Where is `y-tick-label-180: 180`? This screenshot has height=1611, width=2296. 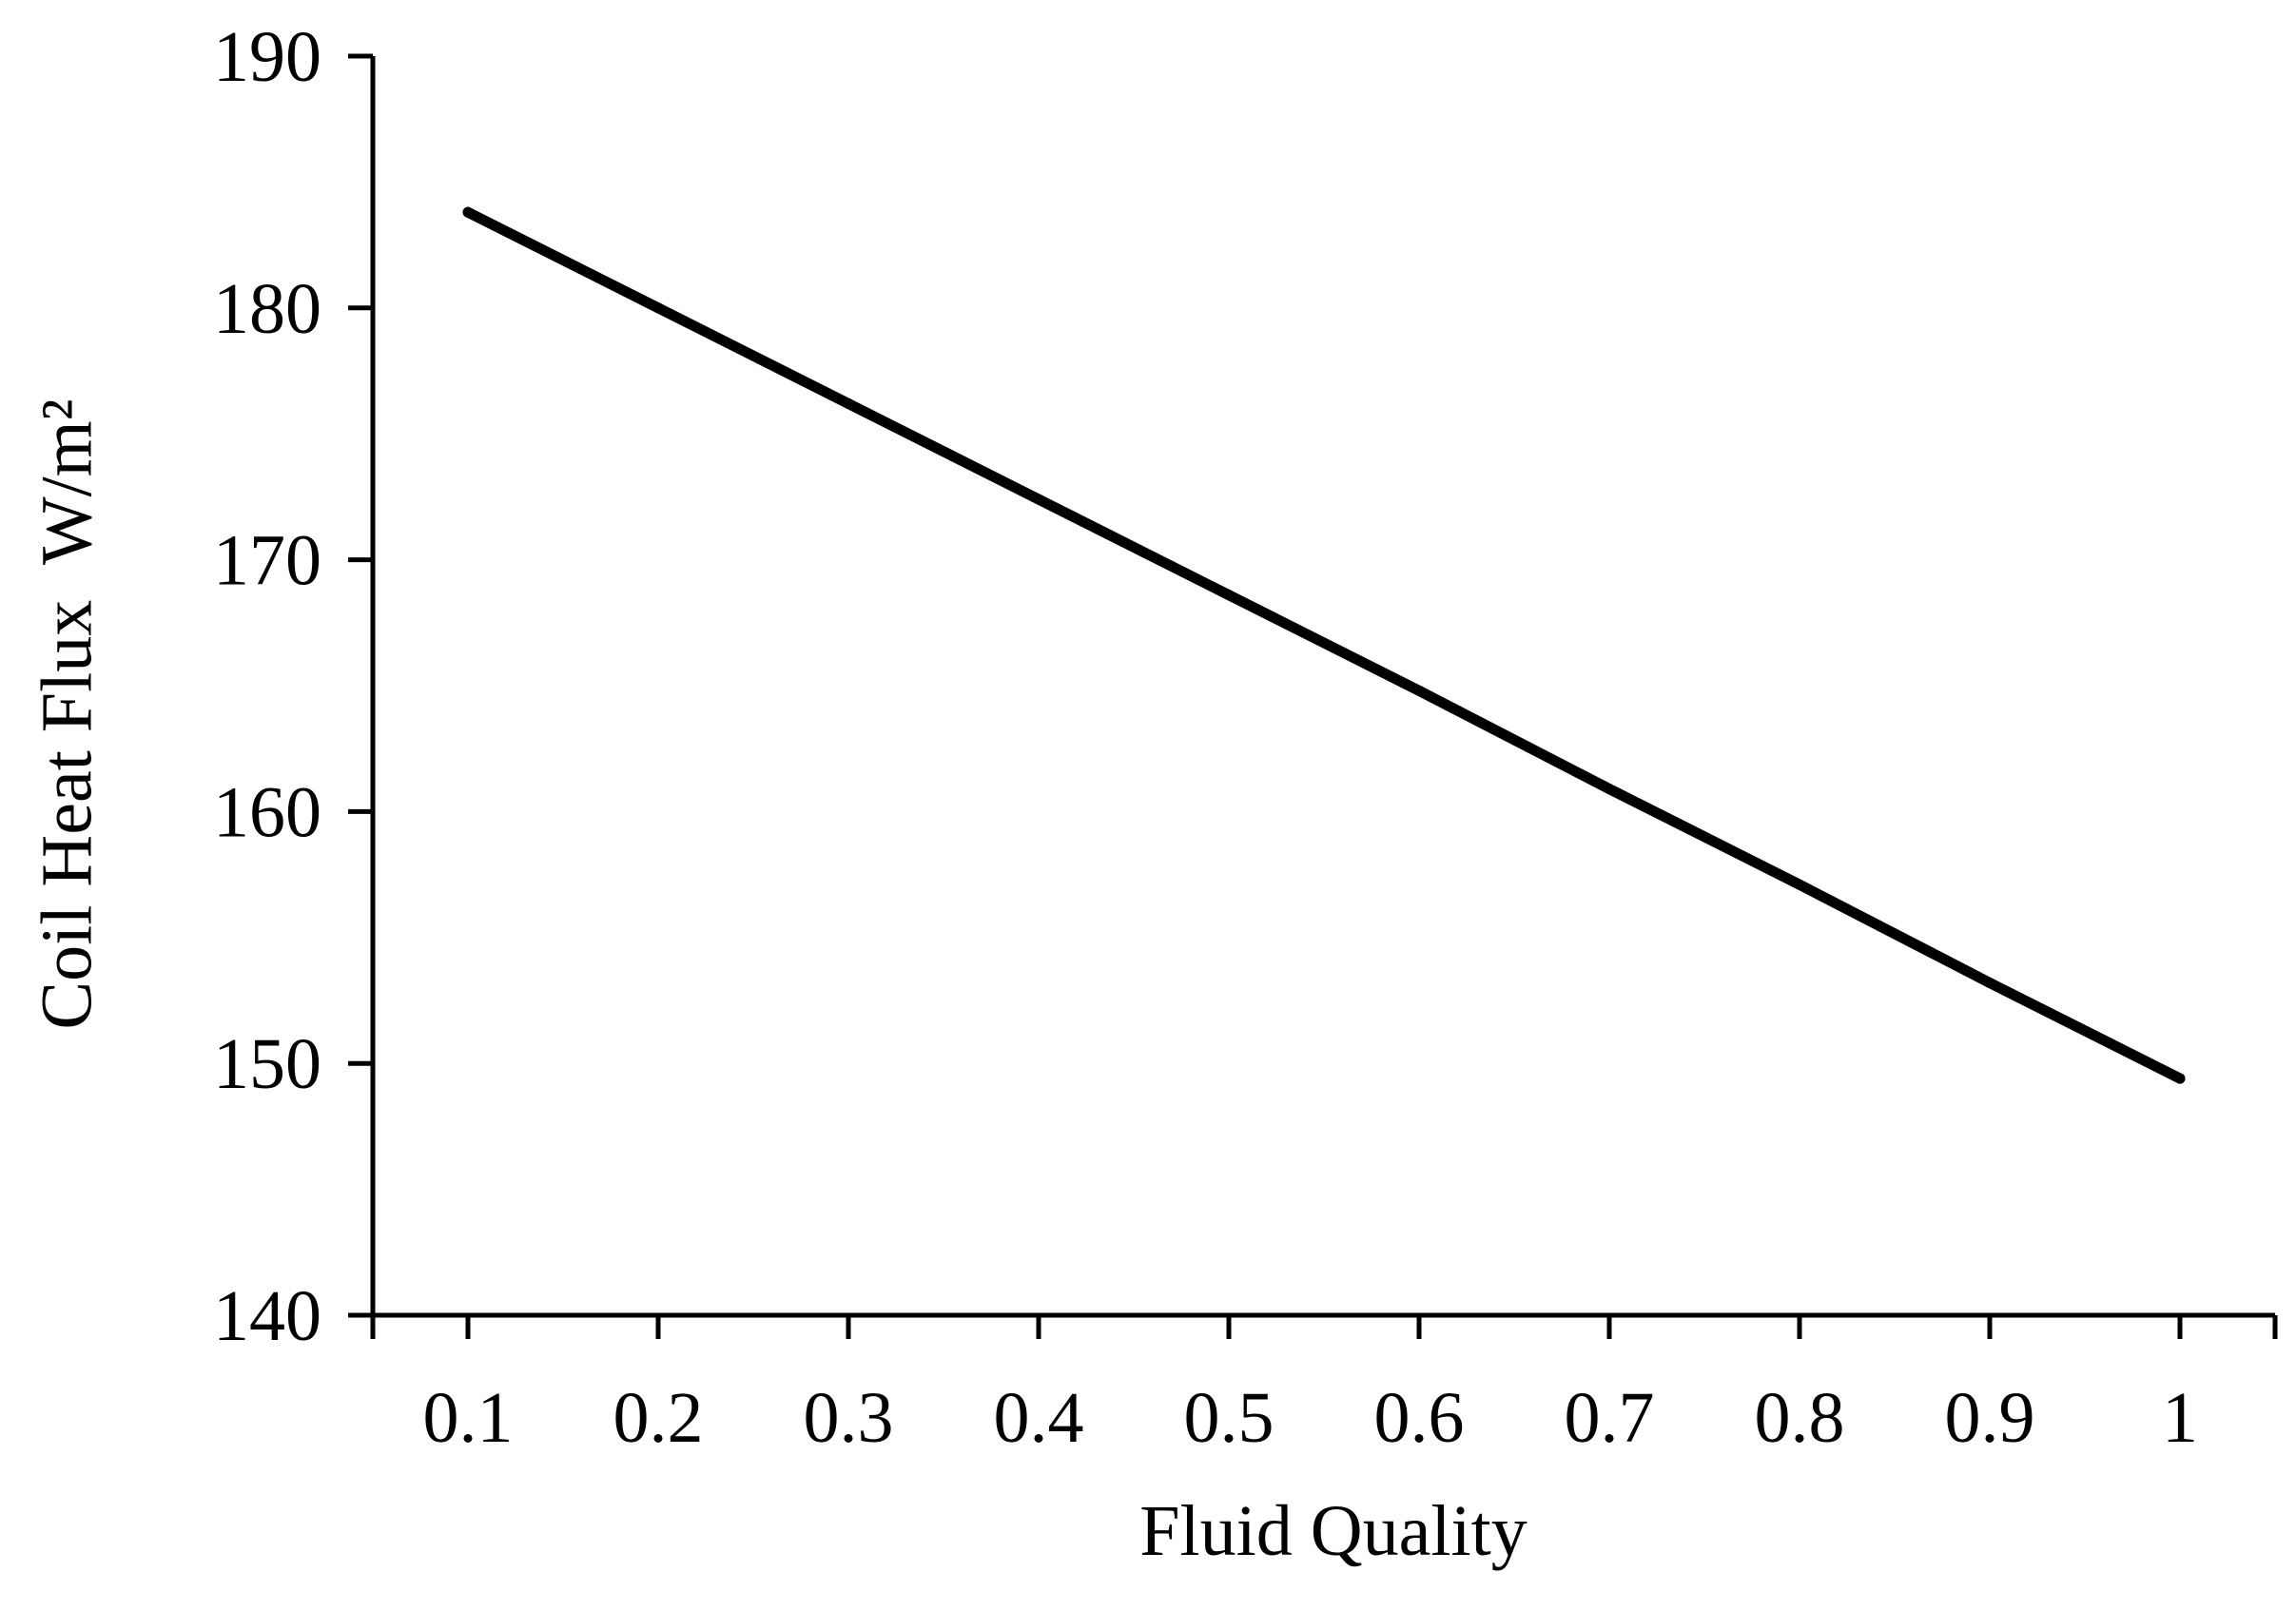
y-tick-label-180: 180 is located at coordinates (267, 309).